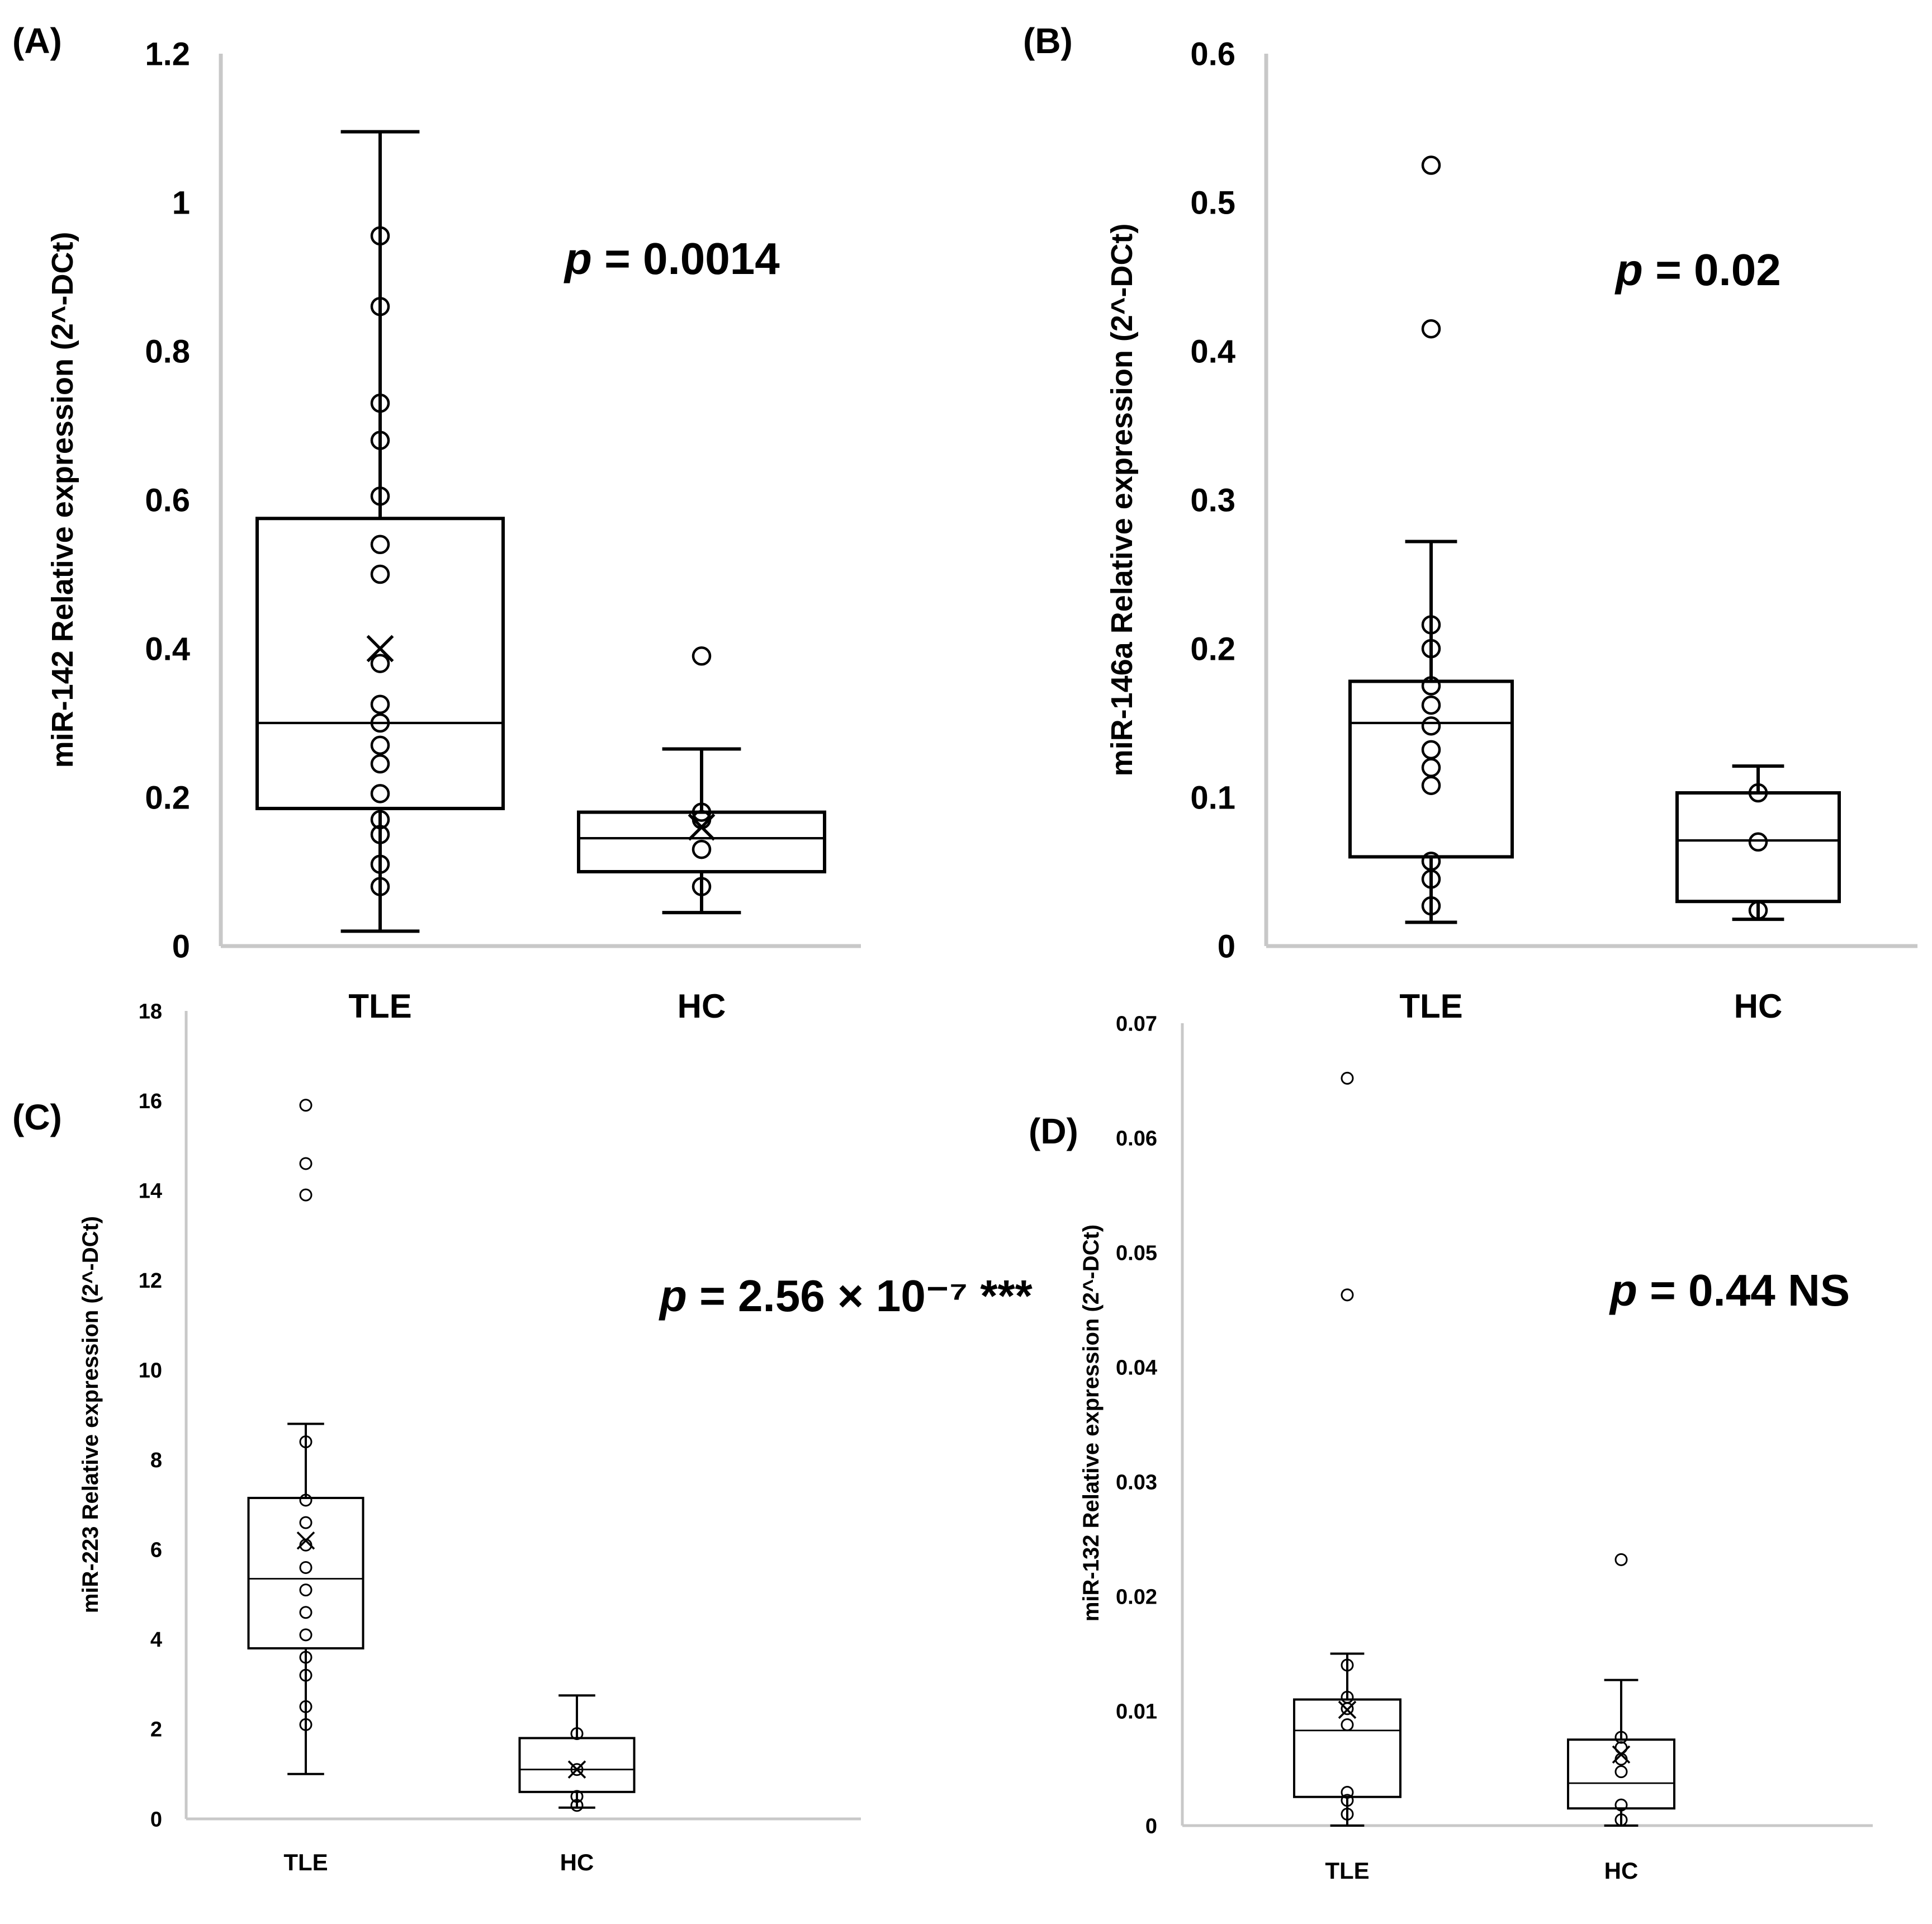 The width and height of the screenshot is (1932, 1924). Describe the element at coordinates (150, 1281) in the screenshot. I see `y-tick-label: 12` at that location.